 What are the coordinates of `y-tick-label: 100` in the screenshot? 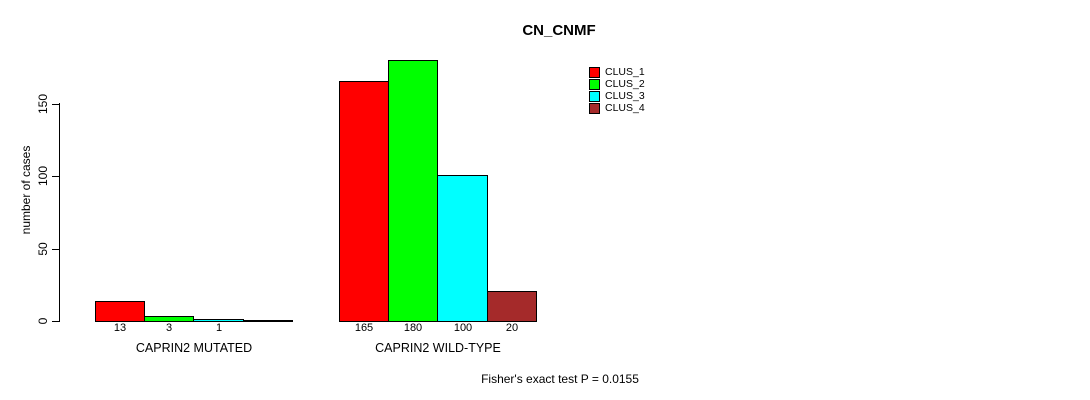 It's located at (43, 176).